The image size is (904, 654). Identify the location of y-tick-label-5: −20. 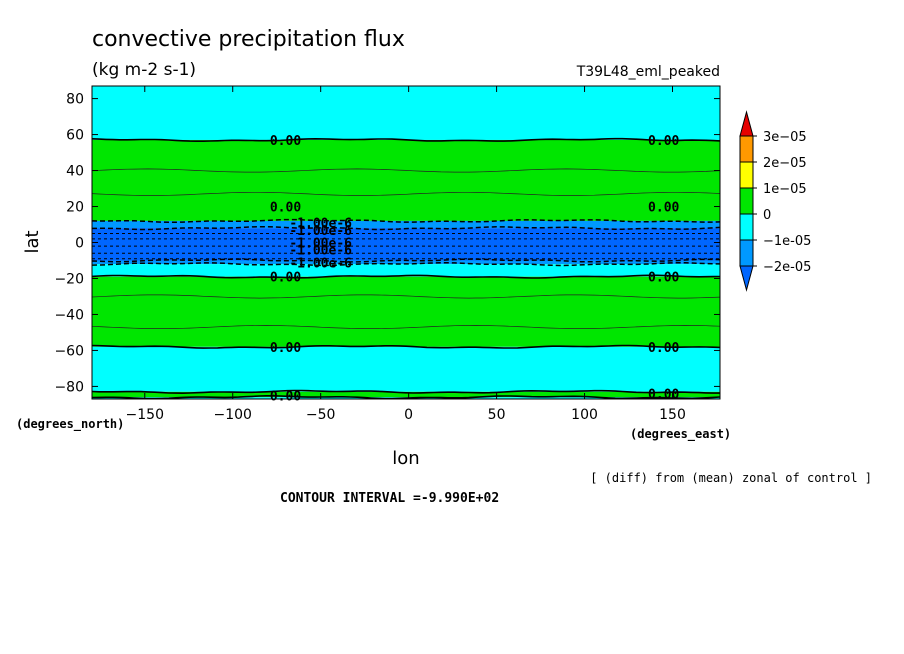
(69, 279).